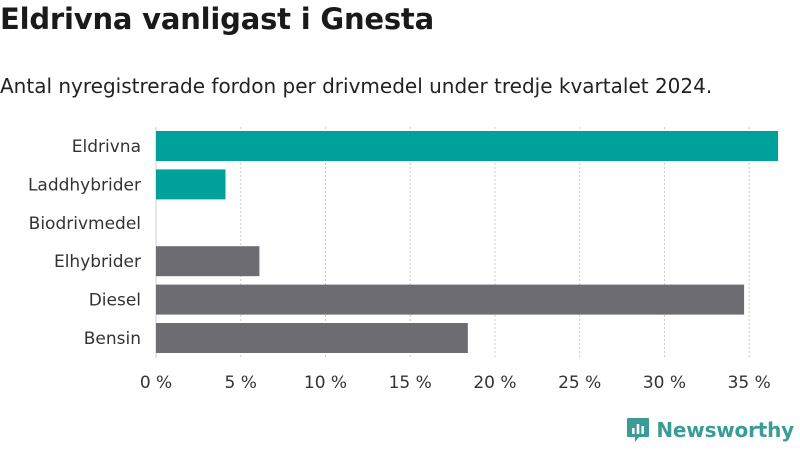 The height and width of the screenshot is (450, 800). What do you see at coordinates (579, 383) in the screenshot?
I see `x-tick-label: 25 %` at bounding box center [579, 383].